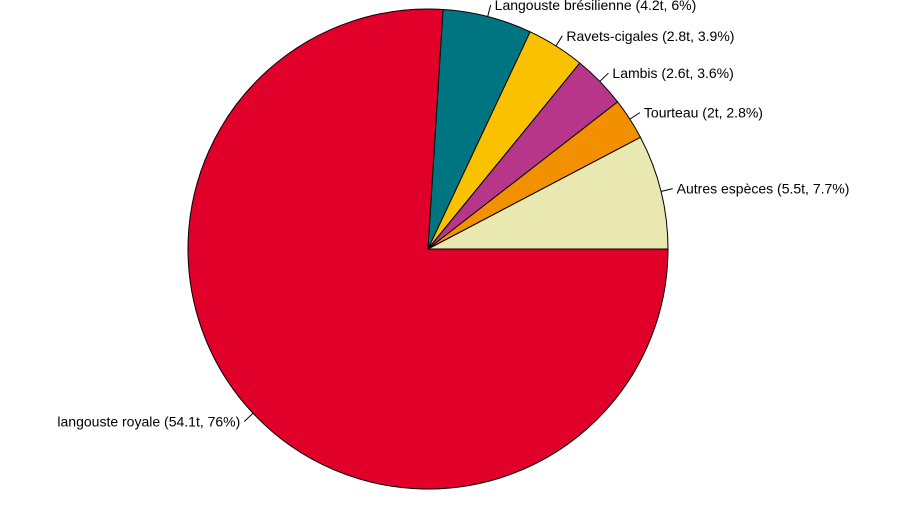 This screenshot has height=517, width=899. I want to click on slice-label: Lambis (2.6t, 3.6%), so click(672, 73).